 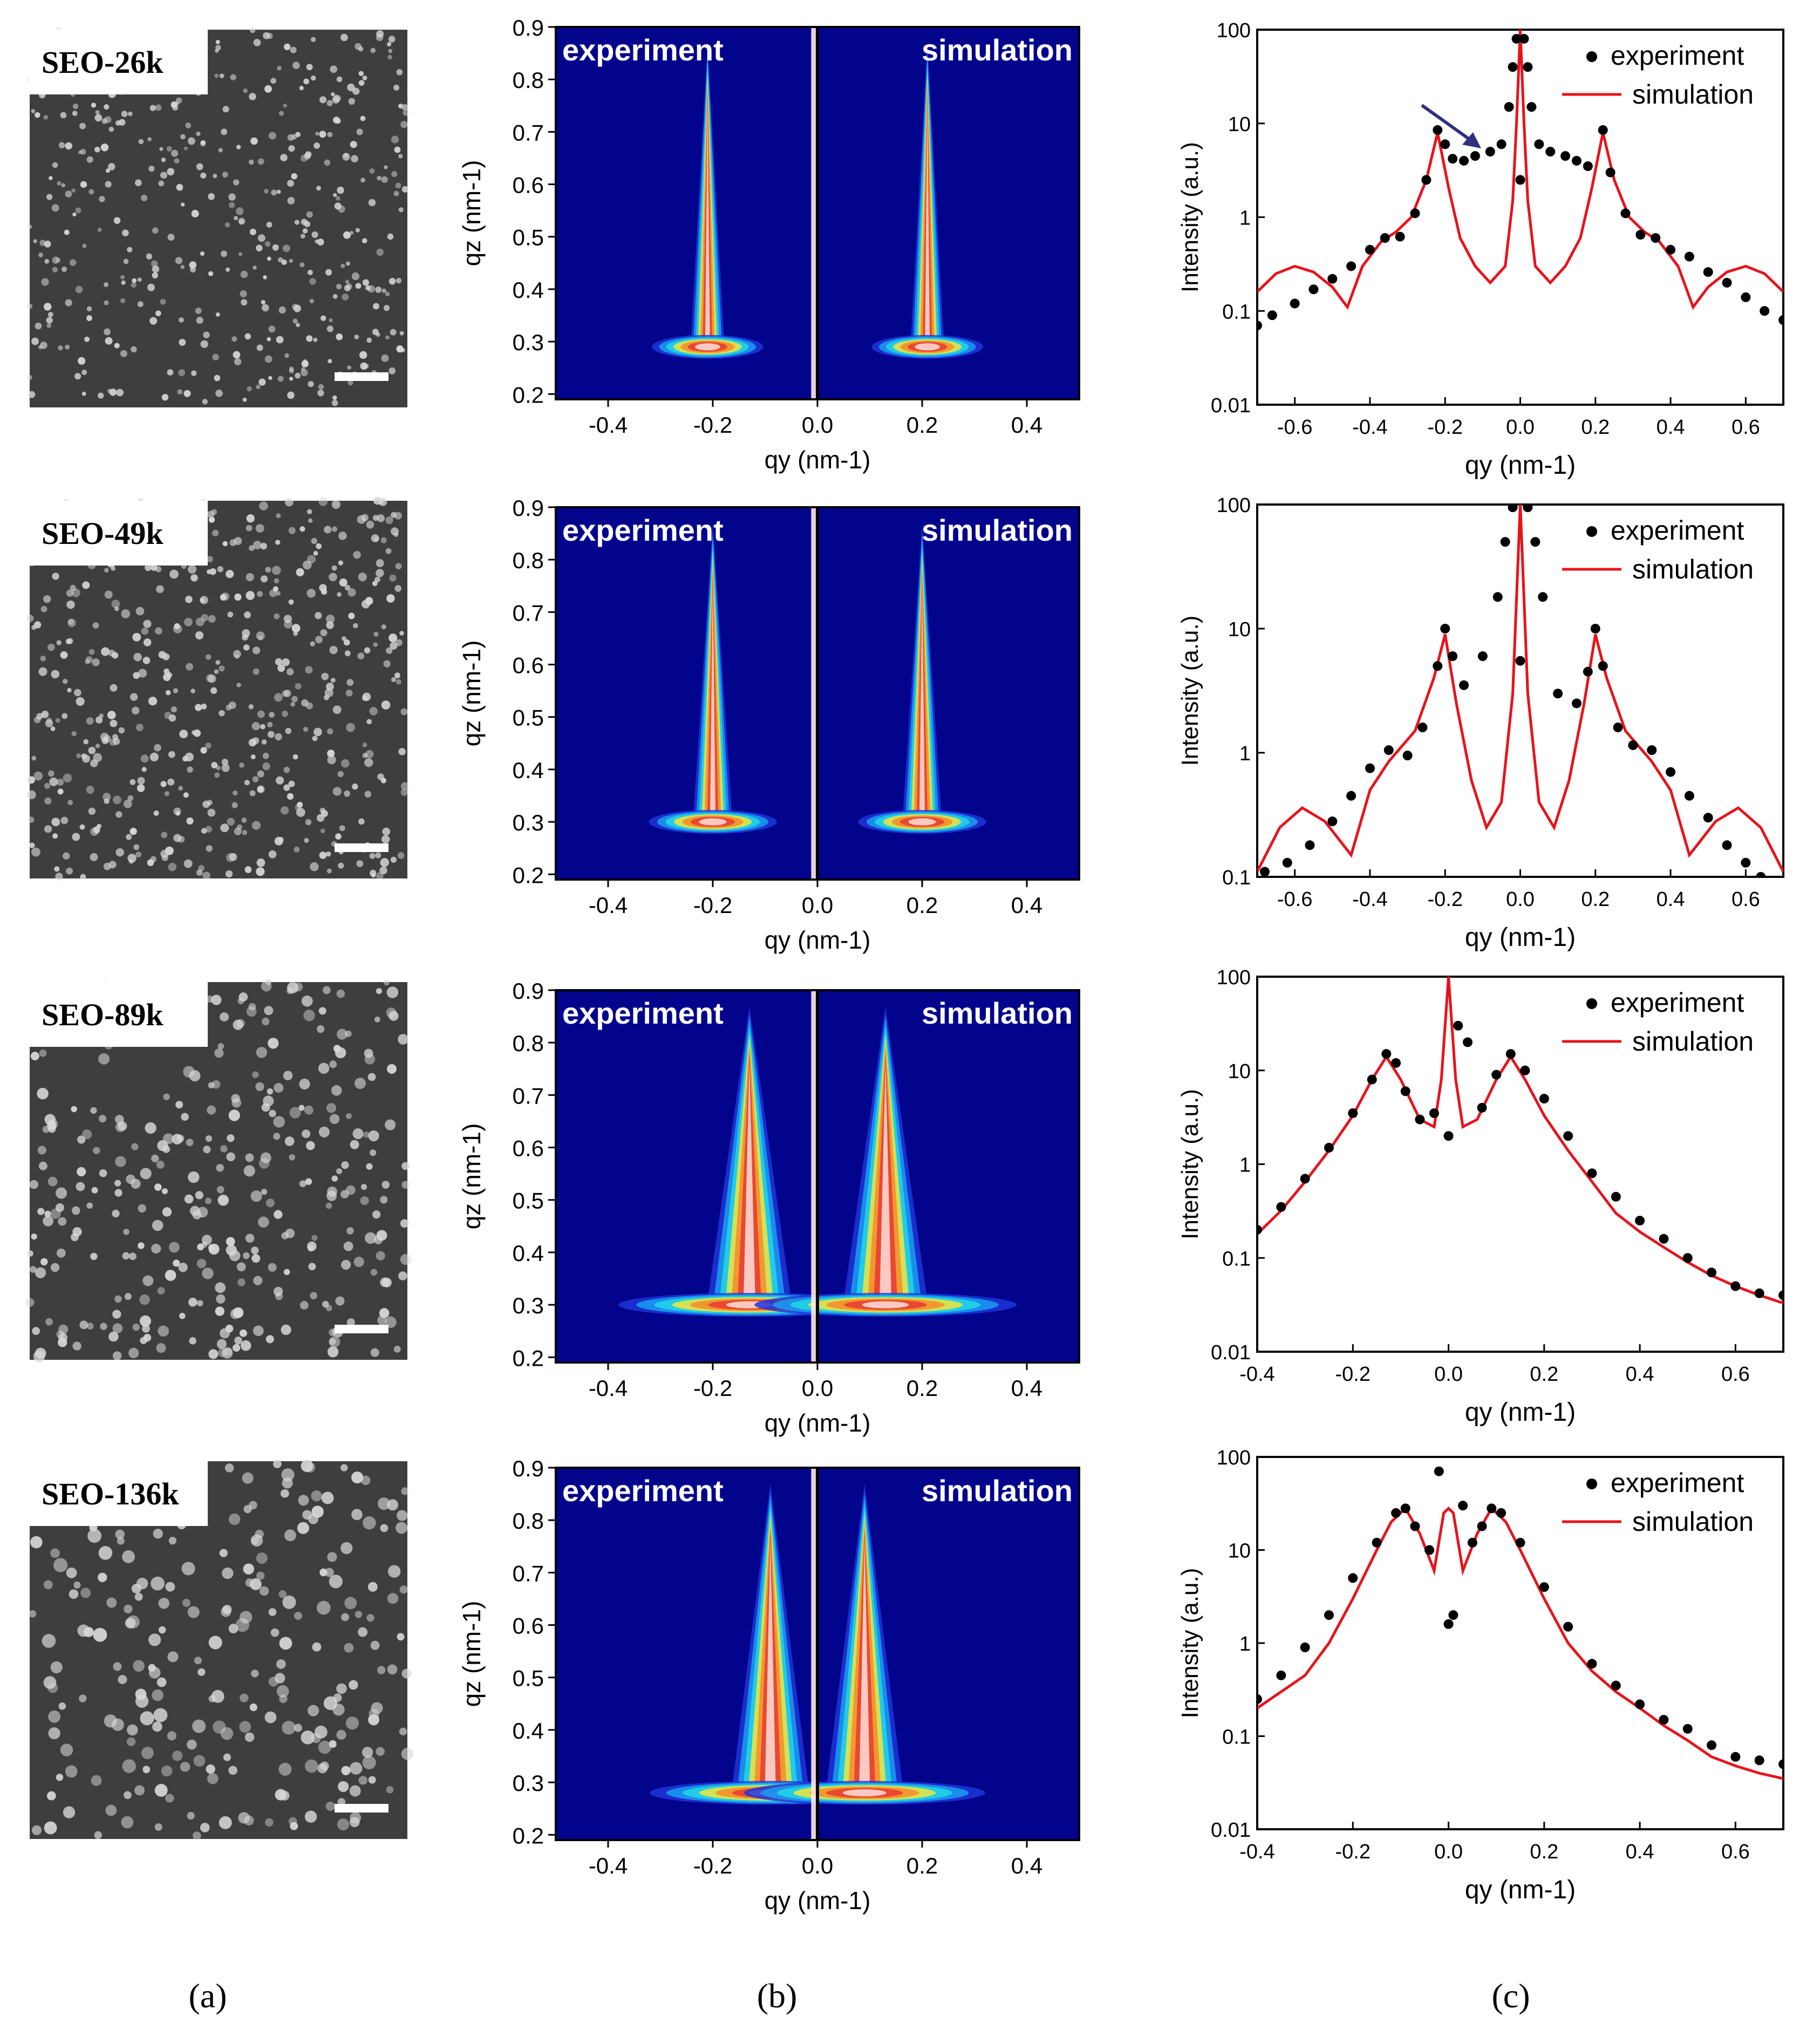 I want to click on legend-simulation-label: simulation, so click(x=1693, y=569).